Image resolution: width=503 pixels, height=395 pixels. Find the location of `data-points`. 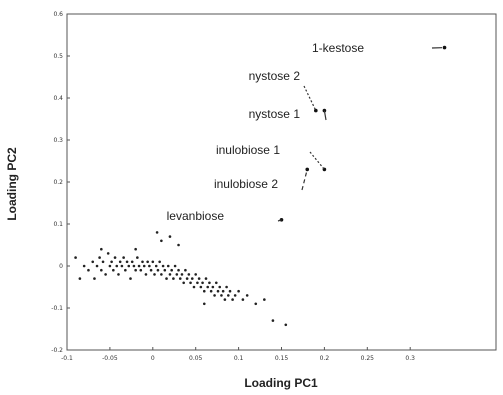

data-points is located at coordinates (181, 279).